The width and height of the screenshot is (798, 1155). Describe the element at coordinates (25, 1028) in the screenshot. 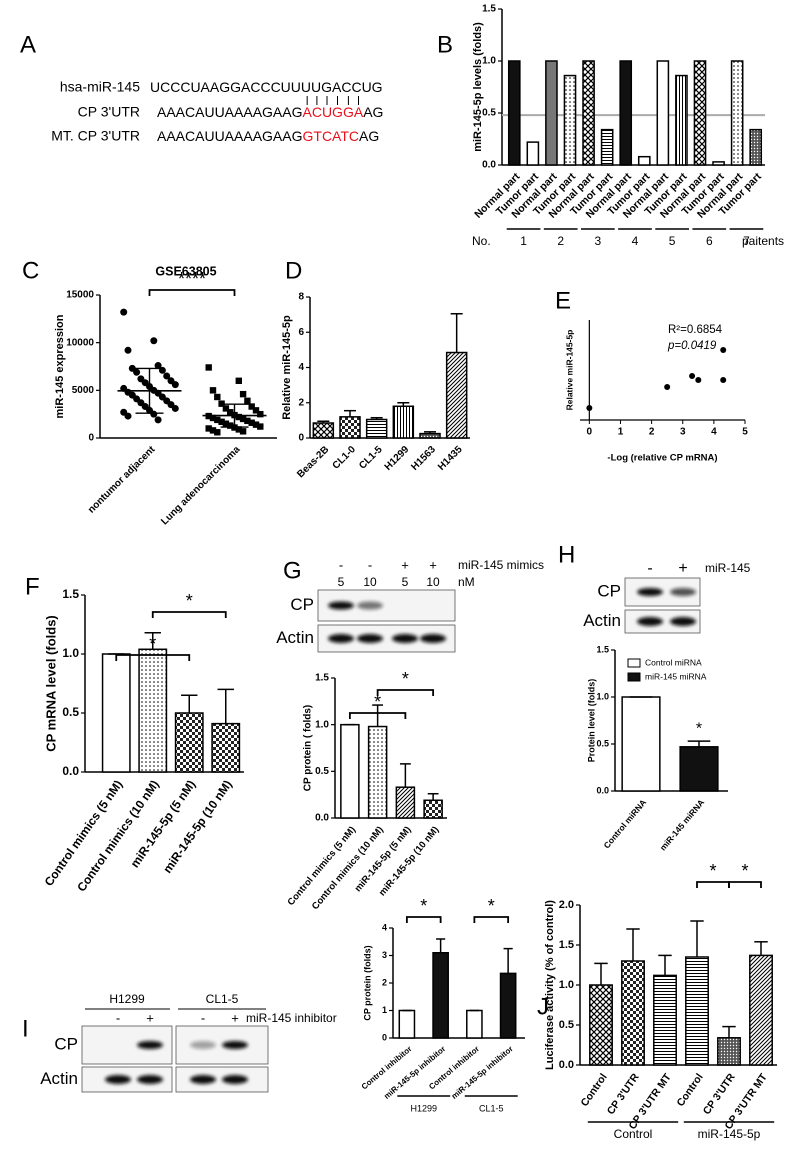

I see `panel-letter: I` at that location.